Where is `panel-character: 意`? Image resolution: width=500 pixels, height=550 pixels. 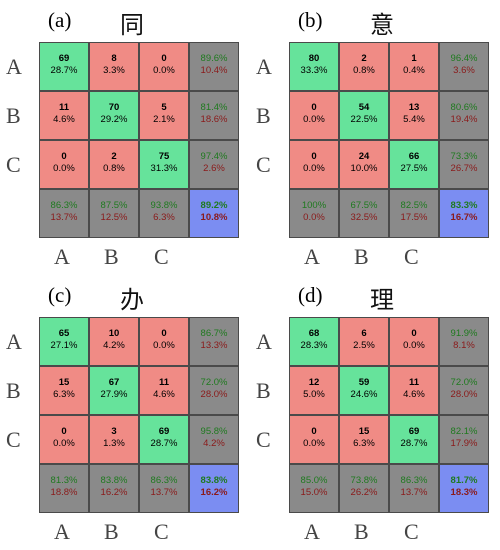
panel-character: 意 is located at coordinates (382, 25).